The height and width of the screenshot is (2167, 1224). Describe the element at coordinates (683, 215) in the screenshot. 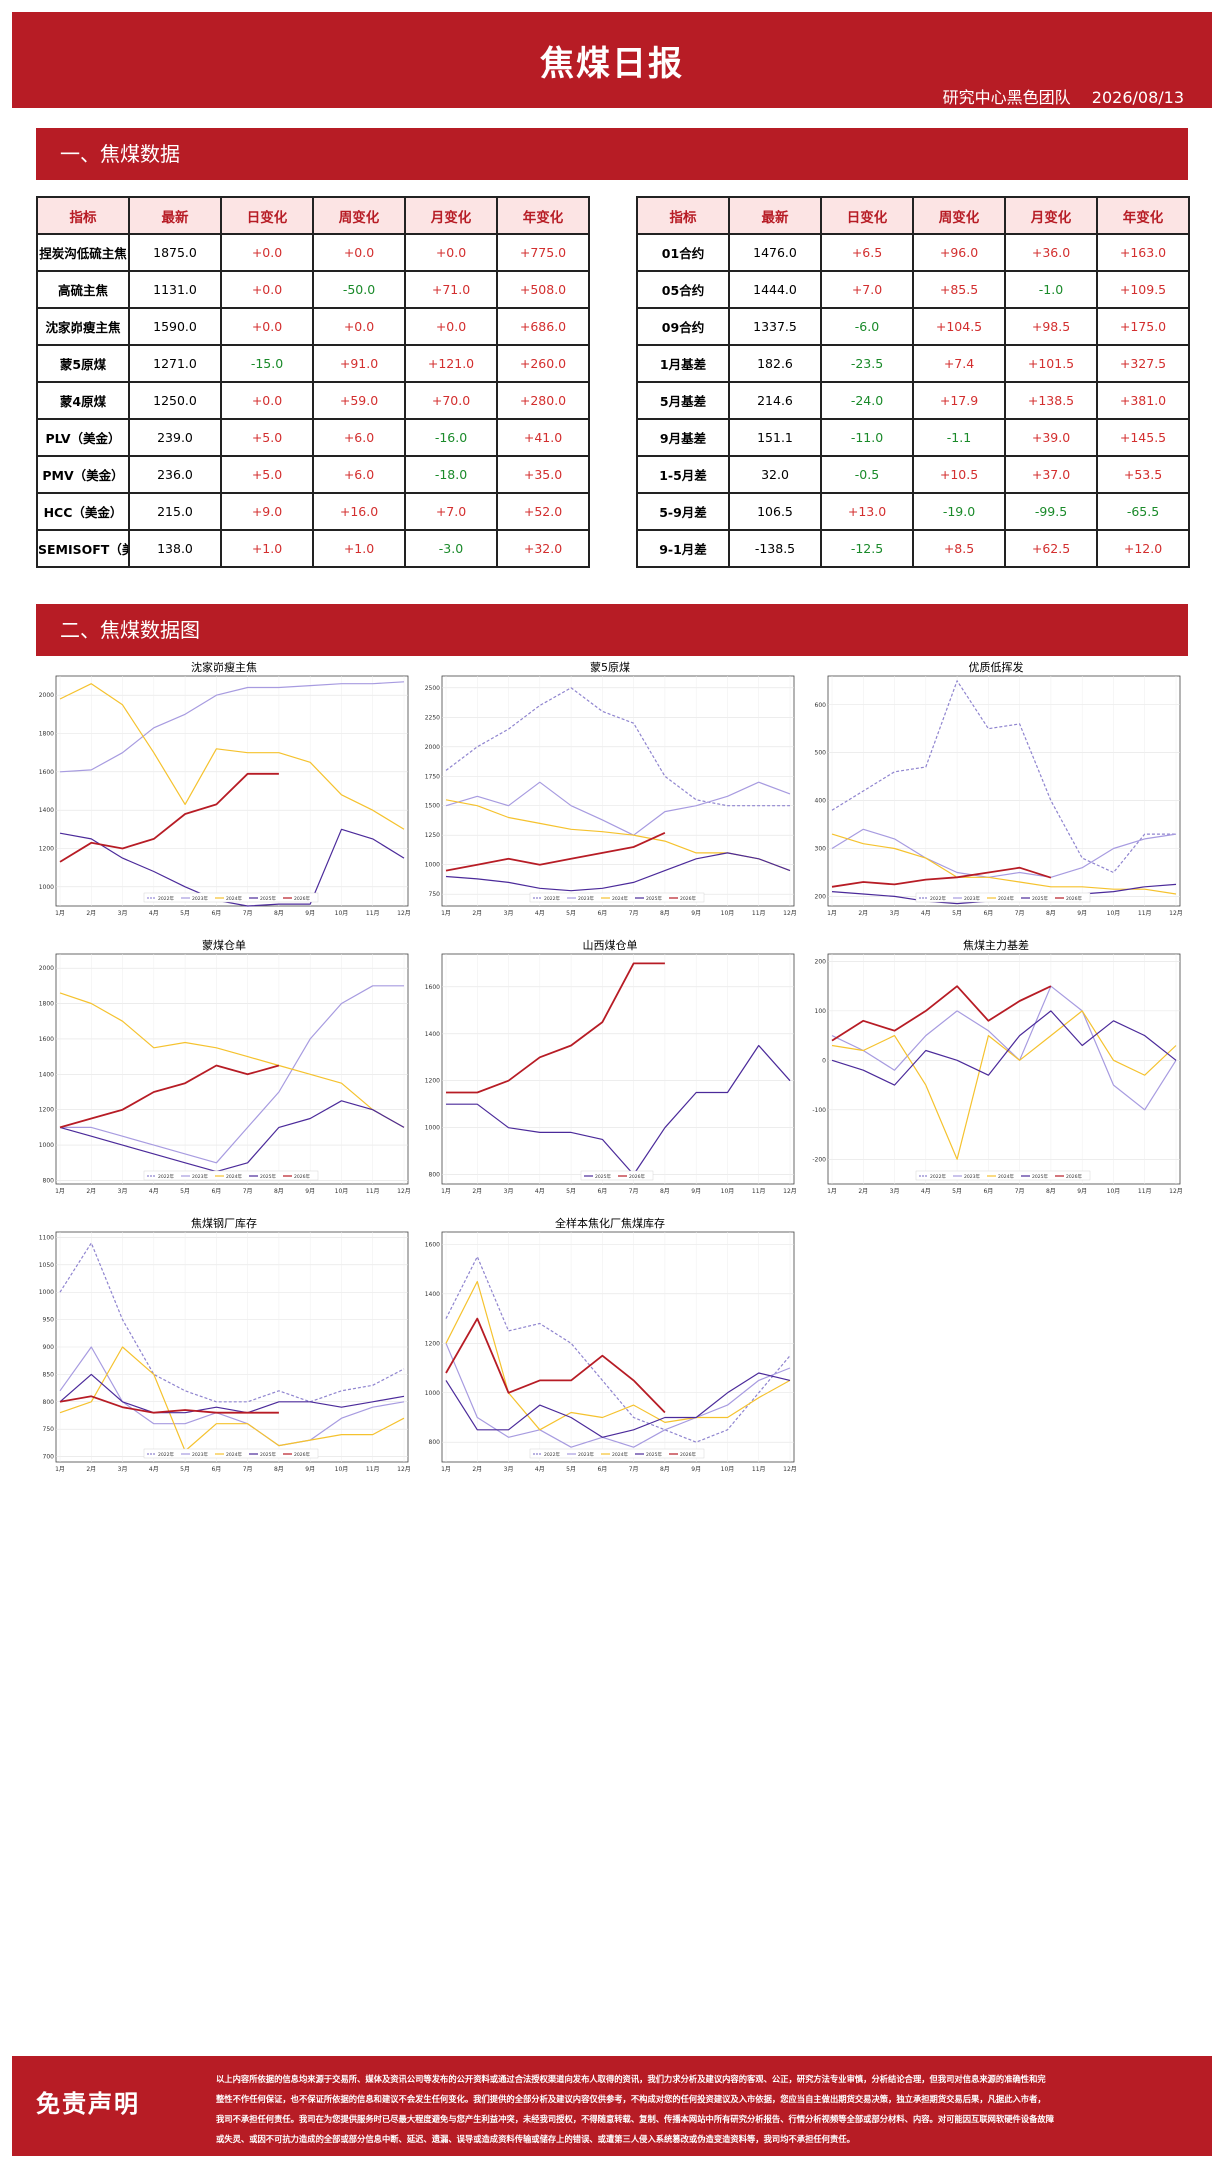

I see `column-header: 指标` at that location.